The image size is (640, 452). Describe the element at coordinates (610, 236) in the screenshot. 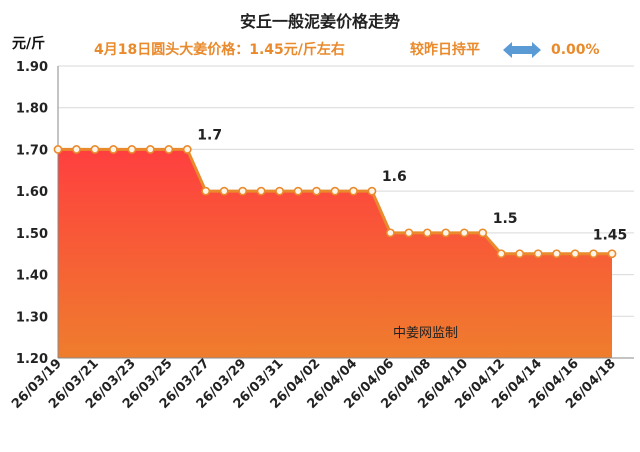

I see `data-label: 1.45` at that location.